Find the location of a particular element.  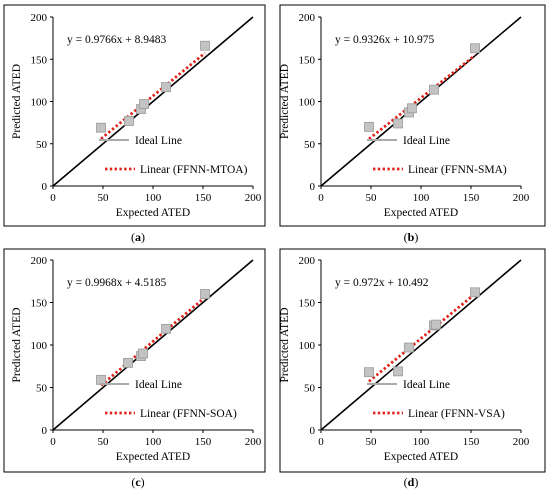

panel-label: (d) is located at coordinates (411, 482).